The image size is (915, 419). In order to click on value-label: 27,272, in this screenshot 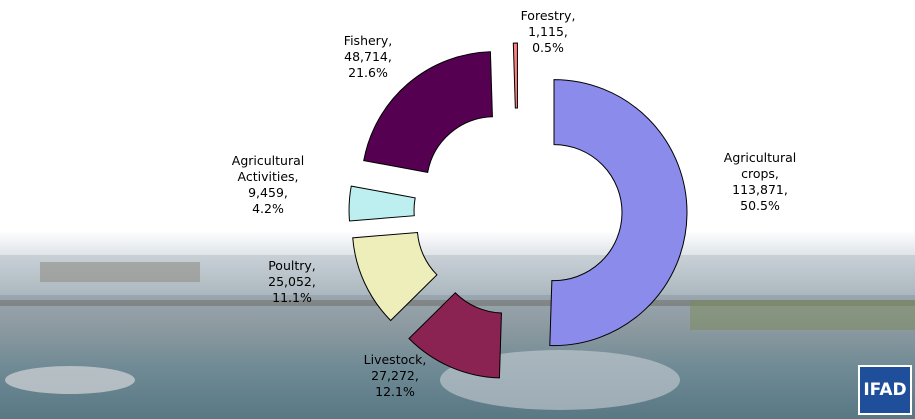, I will do `click(395, 375)`.